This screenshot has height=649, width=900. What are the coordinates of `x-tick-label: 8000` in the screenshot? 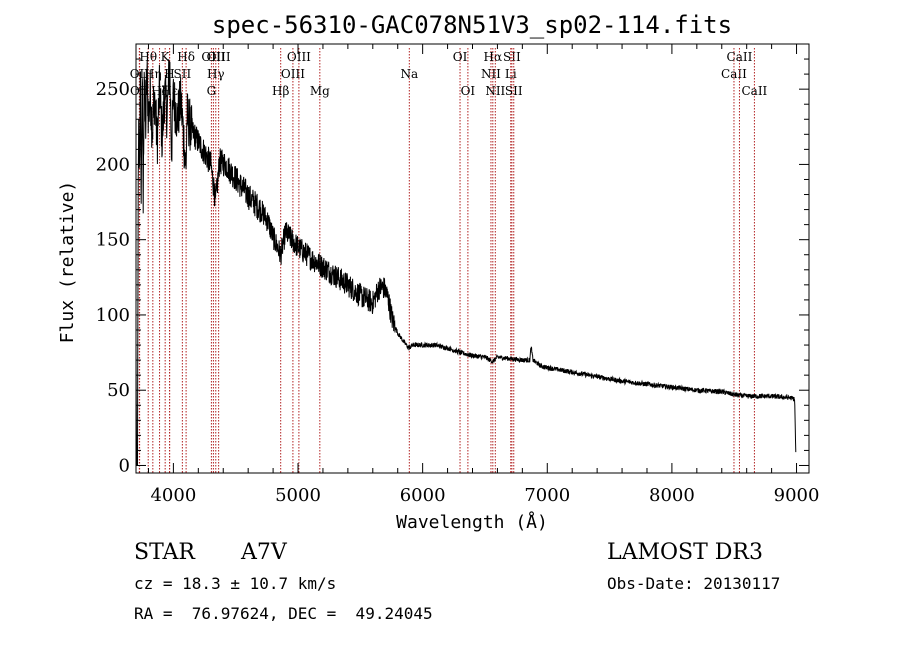 It's located at (672, 495).